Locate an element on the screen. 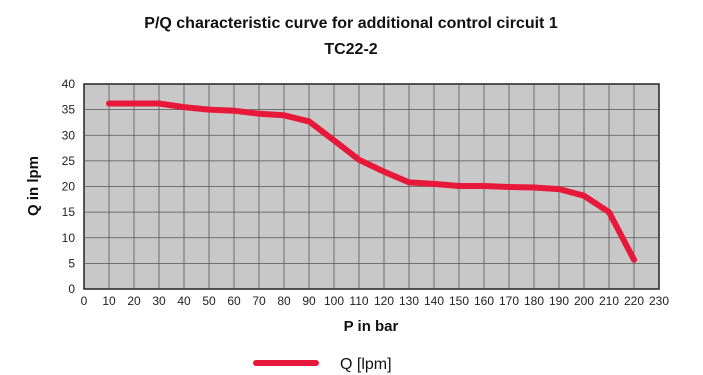  x-tick-label: 0 is located at coordinates (84, 301).